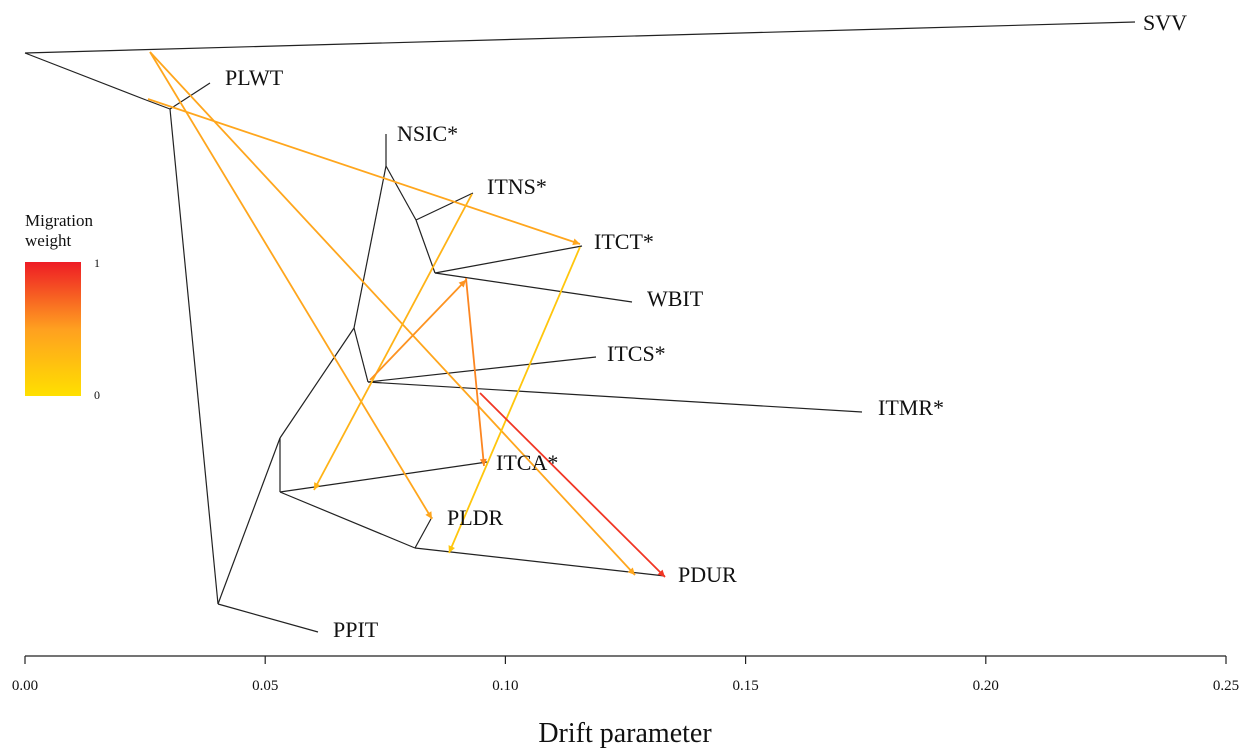  What do you see at coordinates (475, 517) in the screenshot?
I see `leaf-label-pldr: PLDR` at bounding box center [475, 517].